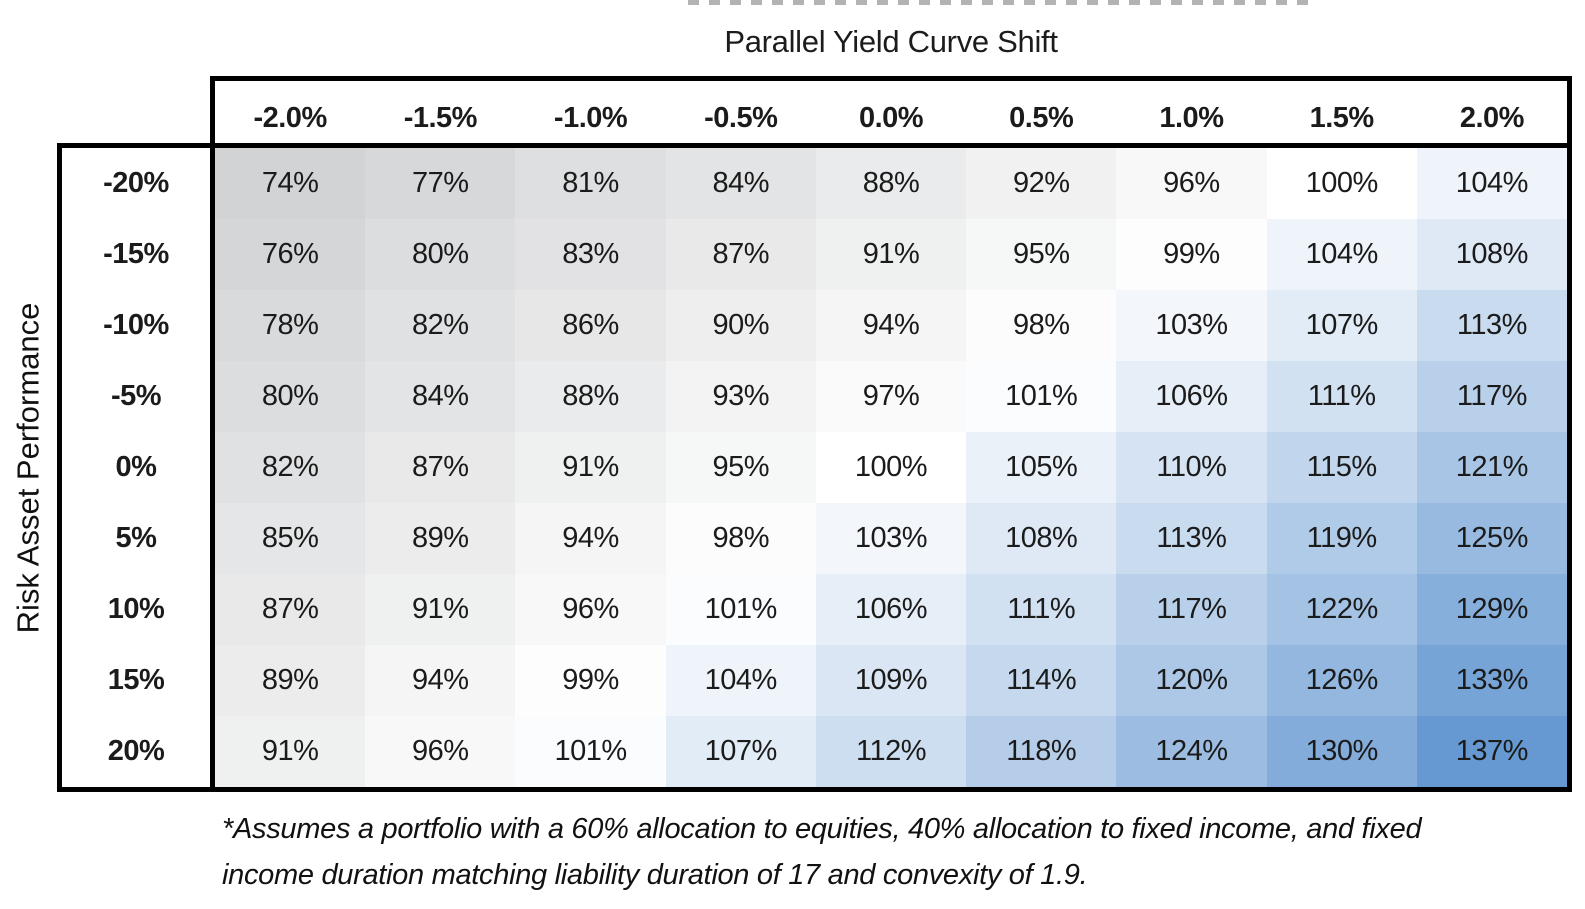 This screenshot has width=1585, height=909. I want to click on clipped-title-fragment, so click(1002, 2).